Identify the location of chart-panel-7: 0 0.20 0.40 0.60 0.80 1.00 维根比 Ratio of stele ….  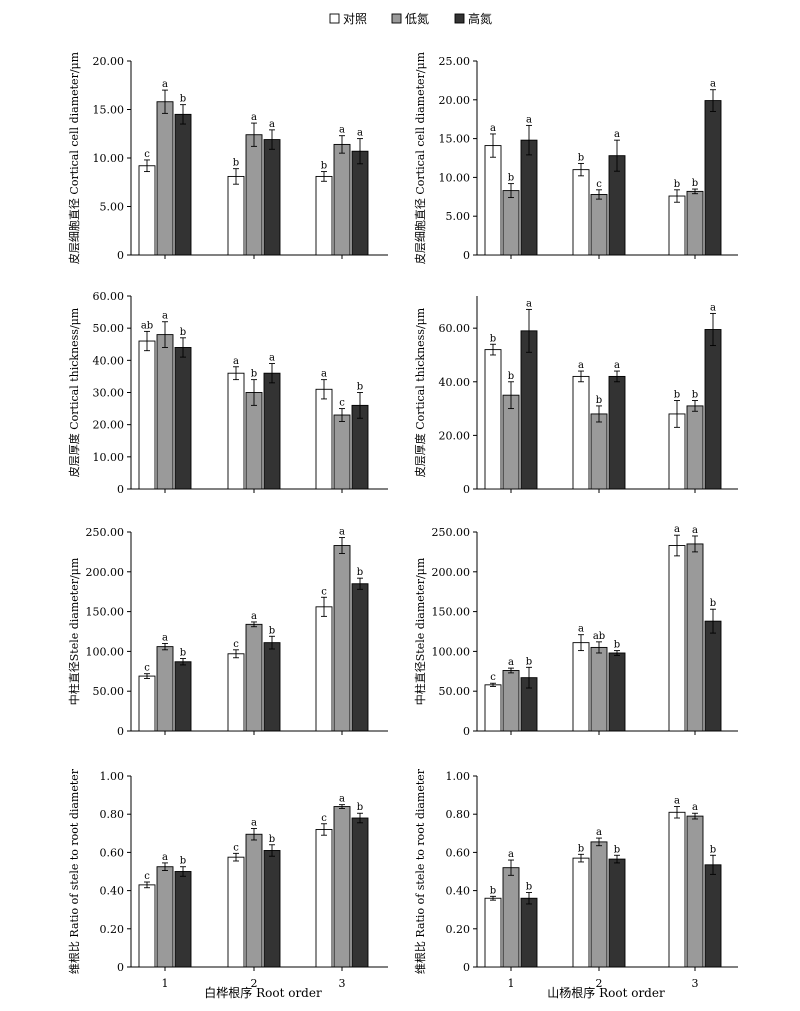
(227, 879).